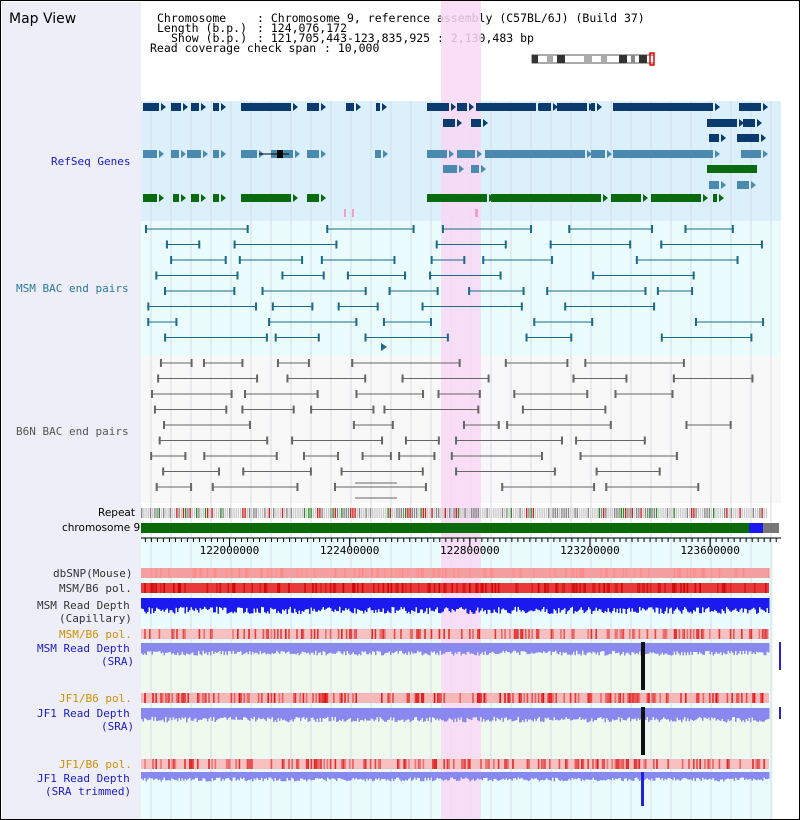 The image size is (800, 820). I want to click on msm-b6-pol-label-1: MSM/B6 pol., so click(95, 588).